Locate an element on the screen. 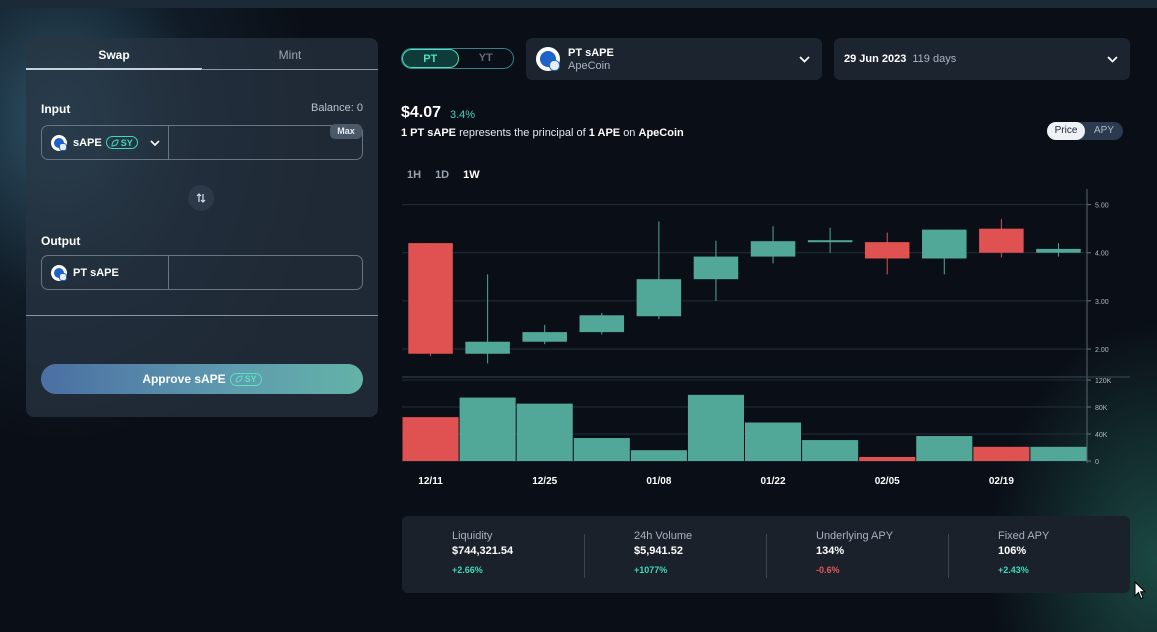 The image size is (1157, 632). switch-direction-button is located at coordinates (201, 198).